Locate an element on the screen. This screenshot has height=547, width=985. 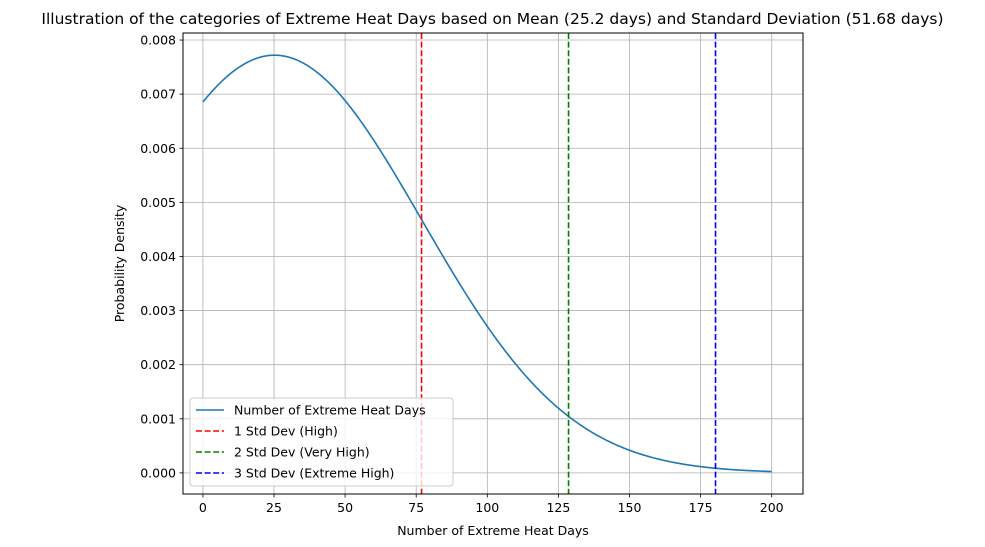
x-tick-label: 150 is located at coordinates (630, 507).